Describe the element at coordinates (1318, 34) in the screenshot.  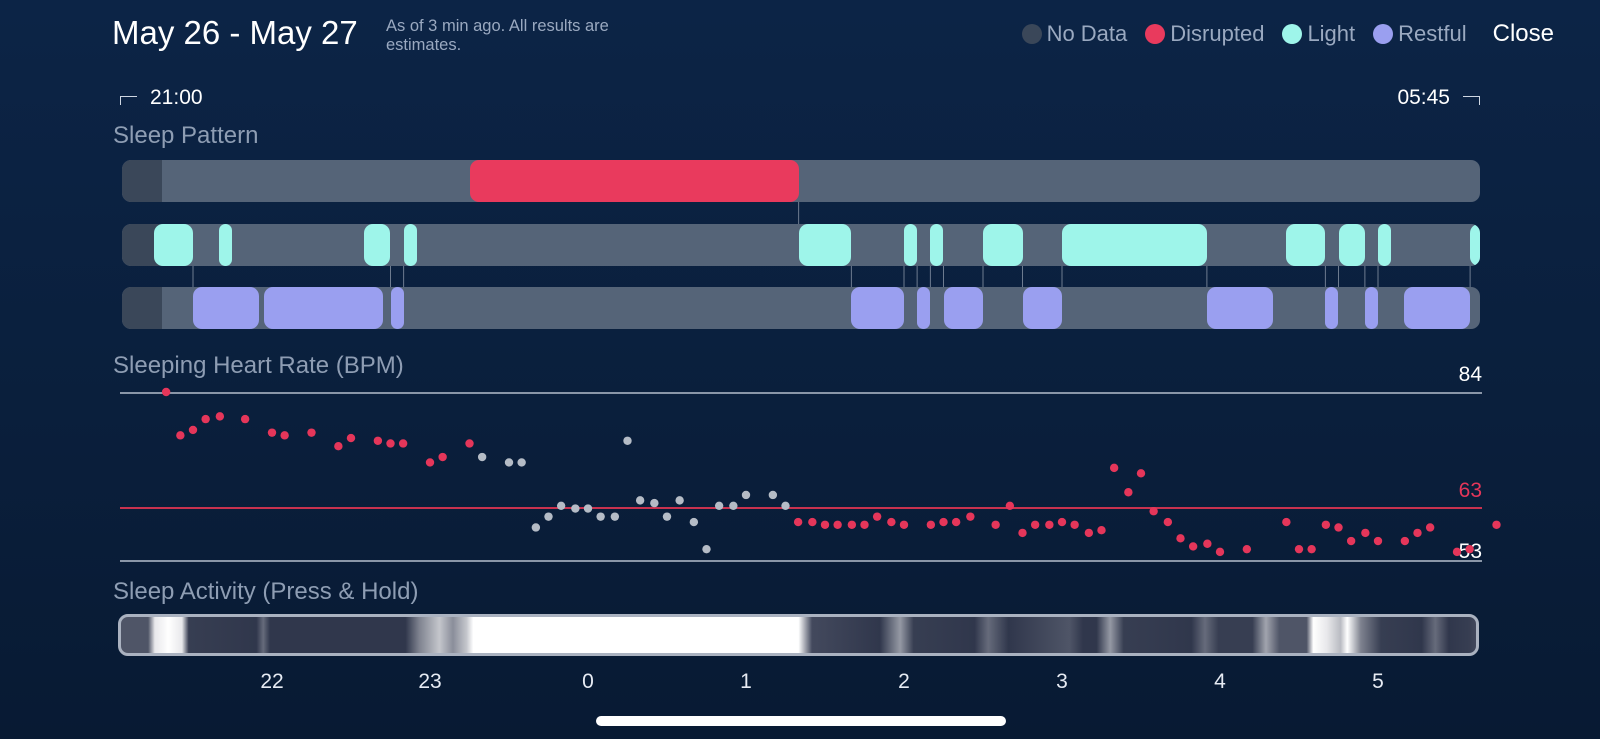
I see `legend-item-light: Light` at that location.